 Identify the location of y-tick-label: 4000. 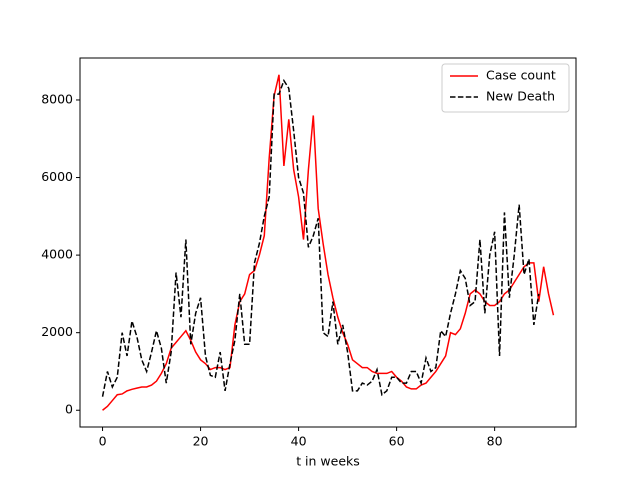
(57, 254).